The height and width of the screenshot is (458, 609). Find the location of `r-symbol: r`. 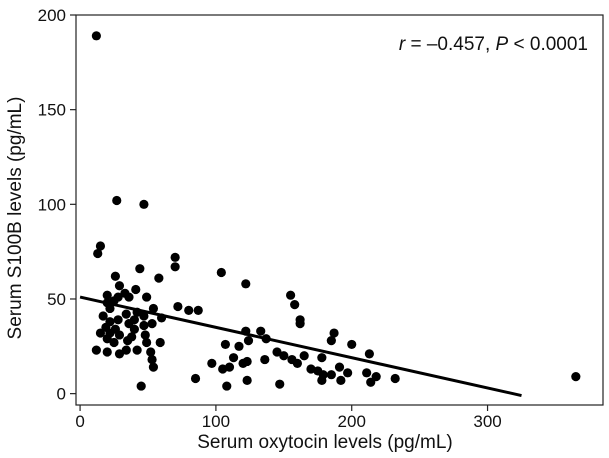

r-symbol: r is located at coordinates (402, 44).